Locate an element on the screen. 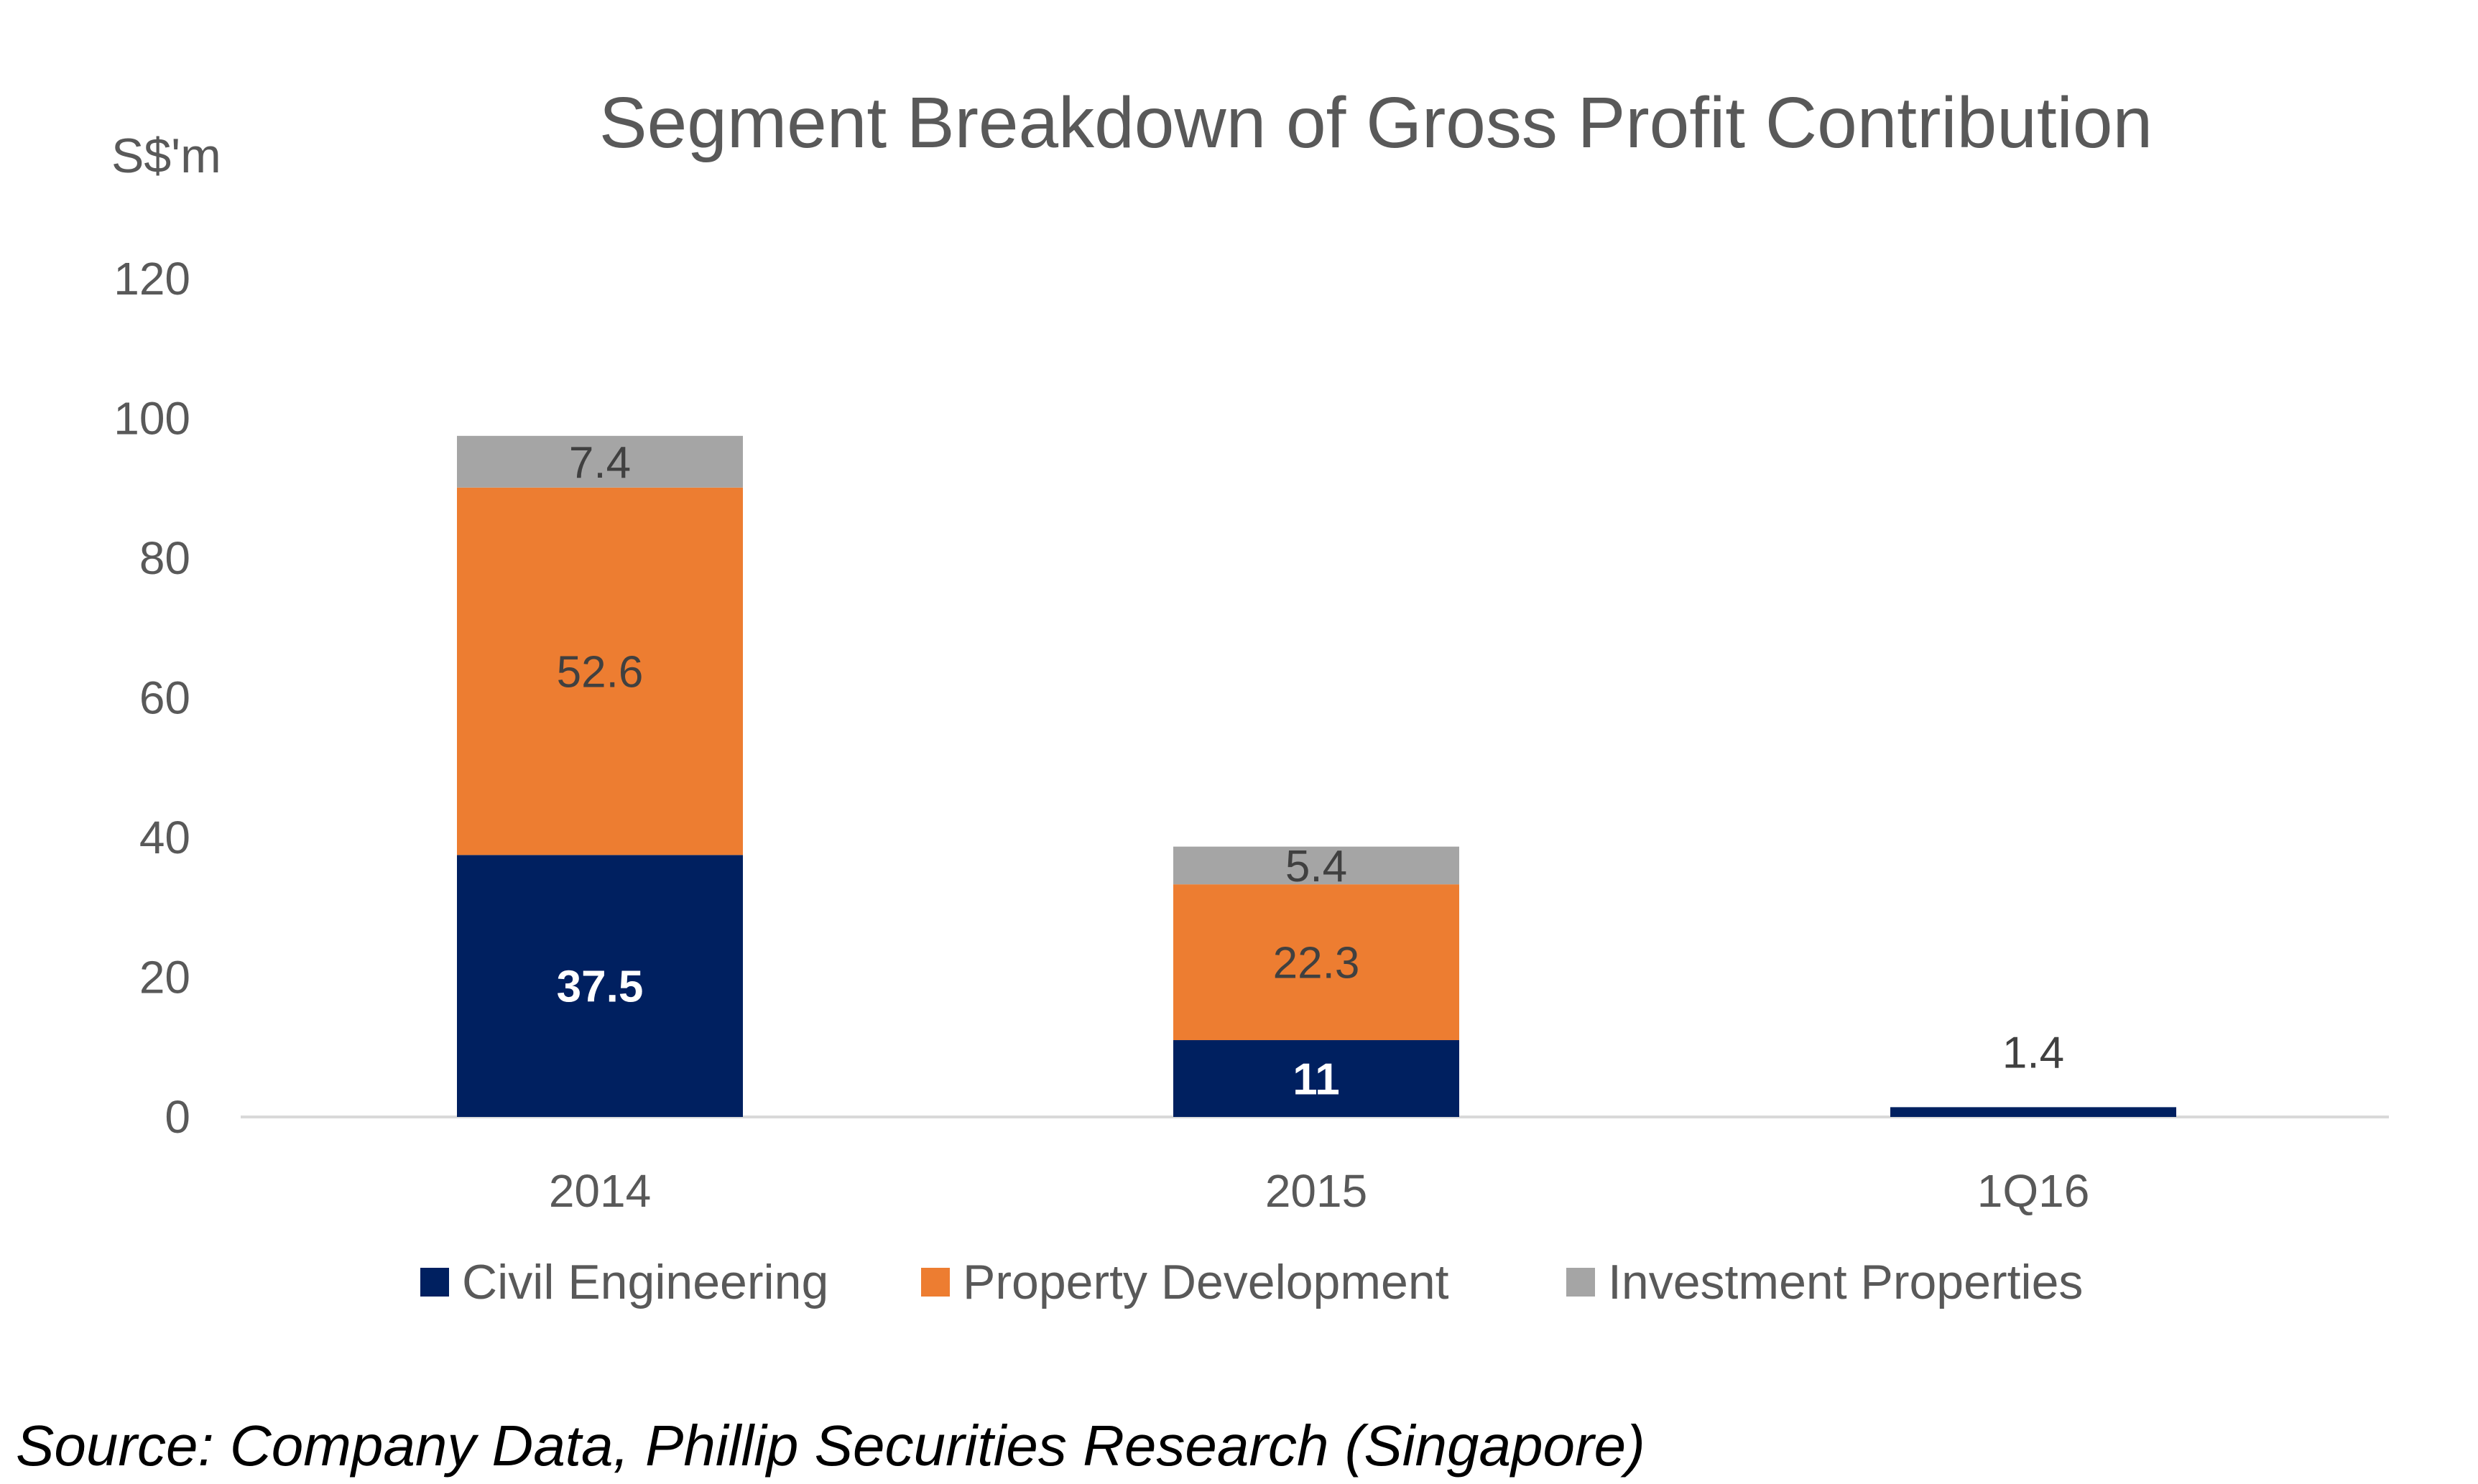 The height and width of the screenshot is (1484, 2478). data-label: 5.4 is located at coordinates (1316, 866).